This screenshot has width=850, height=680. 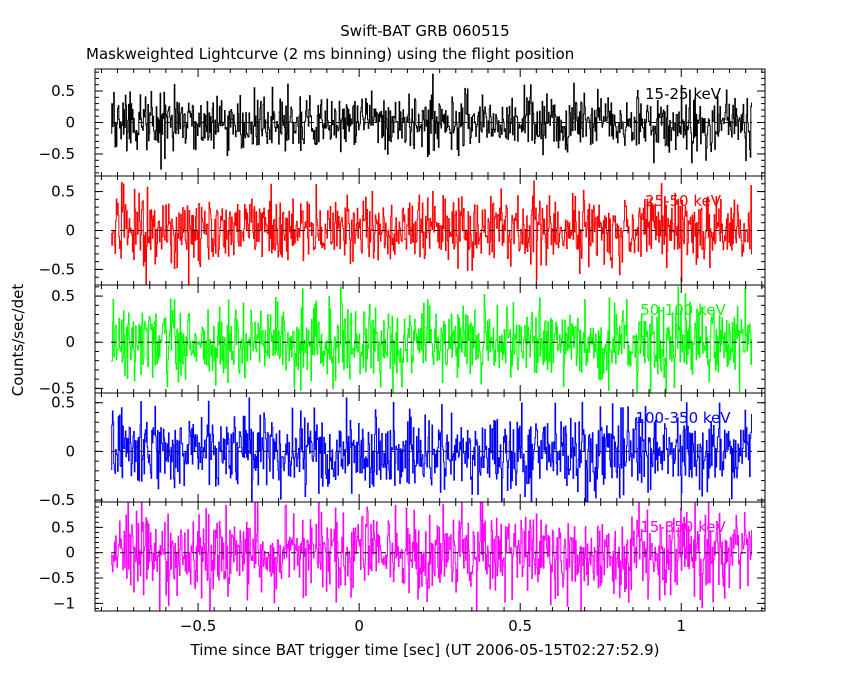 I want to click on panel-frame, so click(x=430, y=556).